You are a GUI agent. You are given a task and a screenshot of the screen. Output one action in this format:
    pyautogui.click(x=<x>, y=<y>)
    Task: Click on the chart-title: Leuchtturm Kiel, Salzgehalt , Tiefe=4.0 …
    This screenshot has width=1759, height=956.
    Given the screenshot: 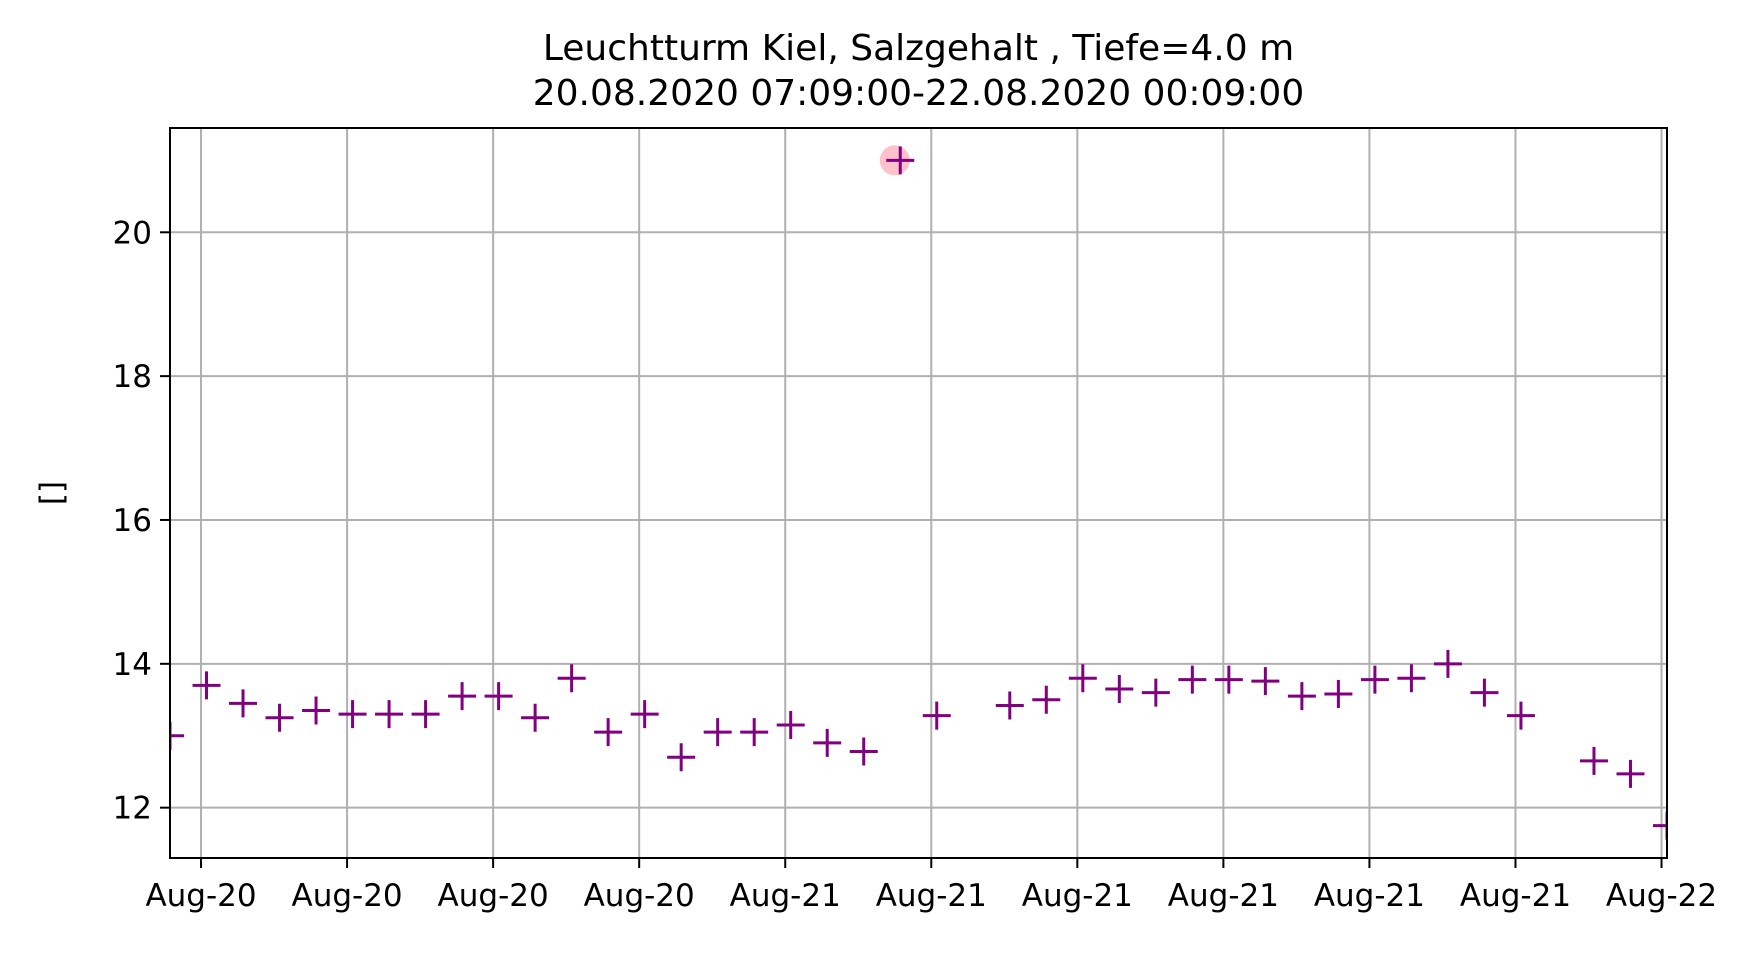 What is the action you would take?
    pyautogui.click(x=918, y=48)
    